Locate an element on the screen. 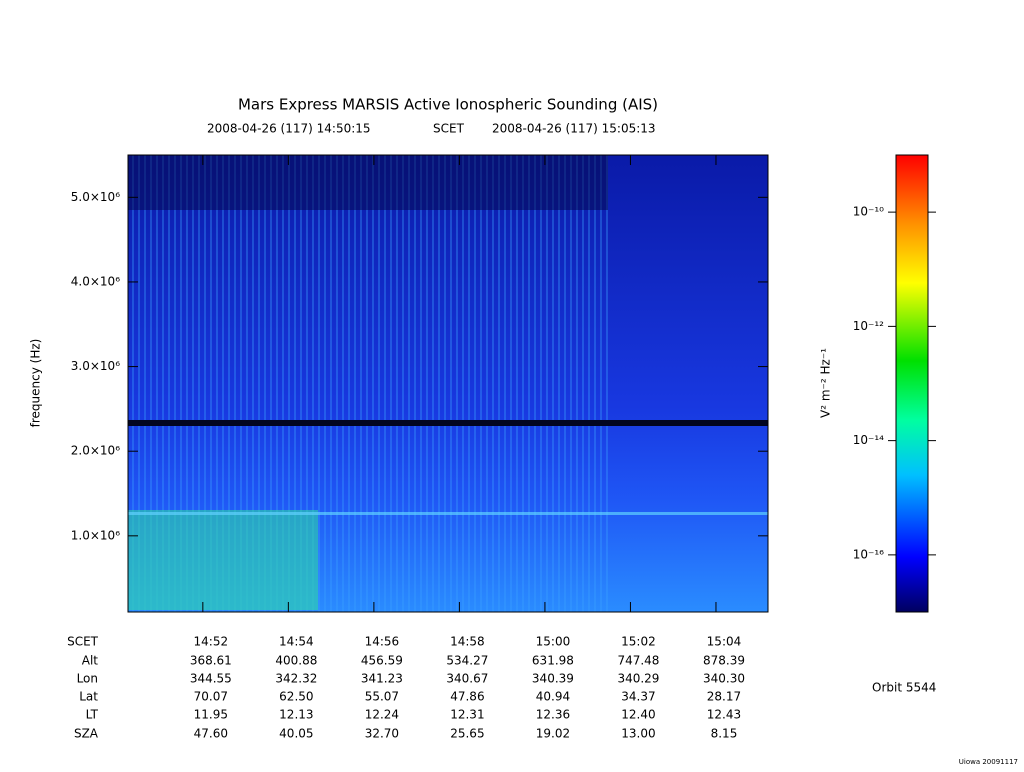 The width and height of the screenshot is (1024, 772). ephemeris-value: 12.36 is located at coordinates (553, 715).